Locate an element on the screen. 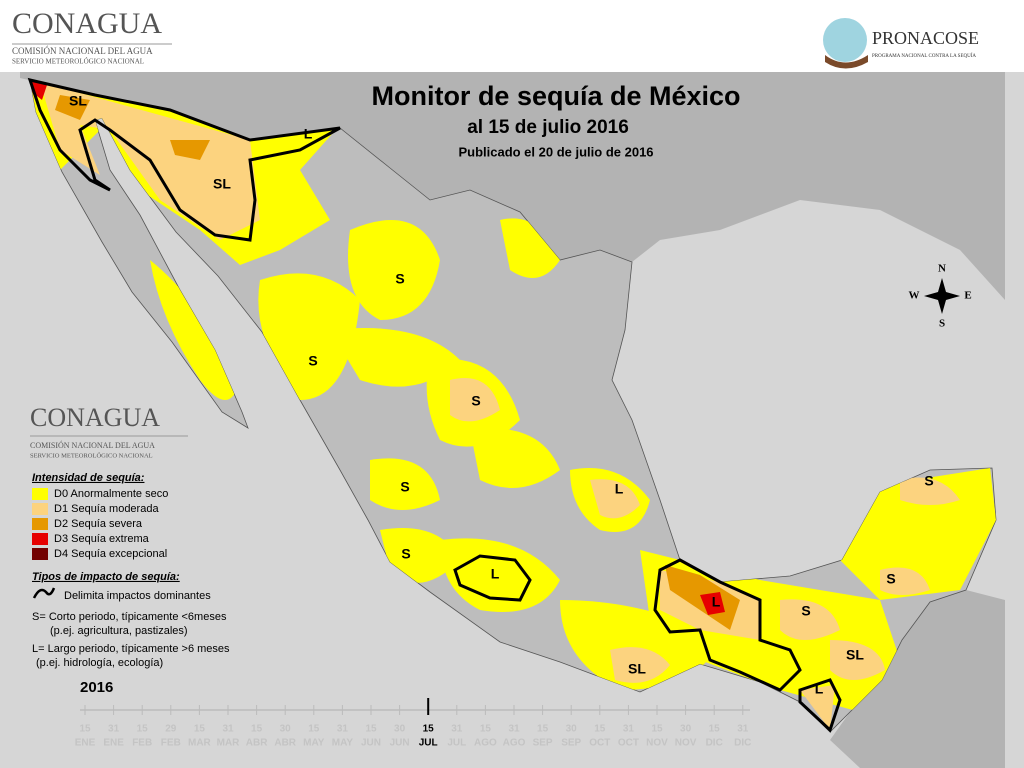 This screenshot has height=768, width=1024. timeline-day: 30 is located at coordinates (286, 729).